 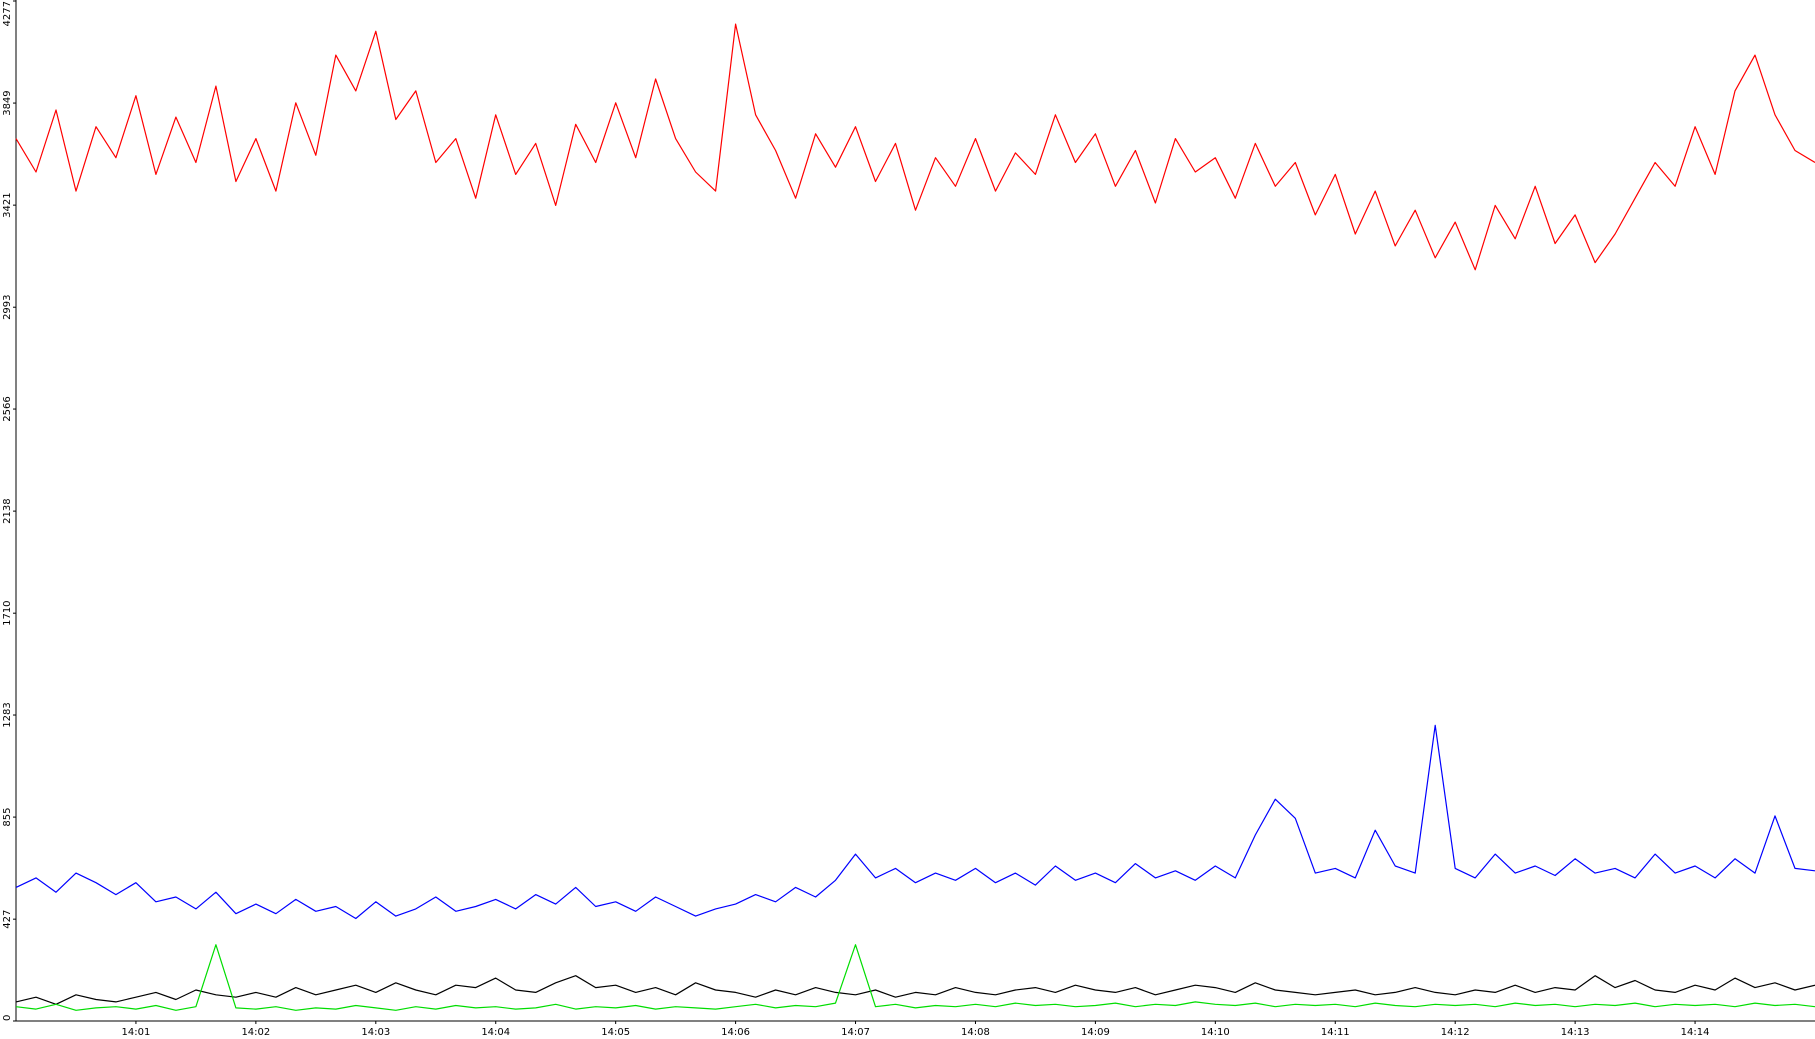 I want to click on x-tick-label: 14:05, so click(x=615, y=1032).